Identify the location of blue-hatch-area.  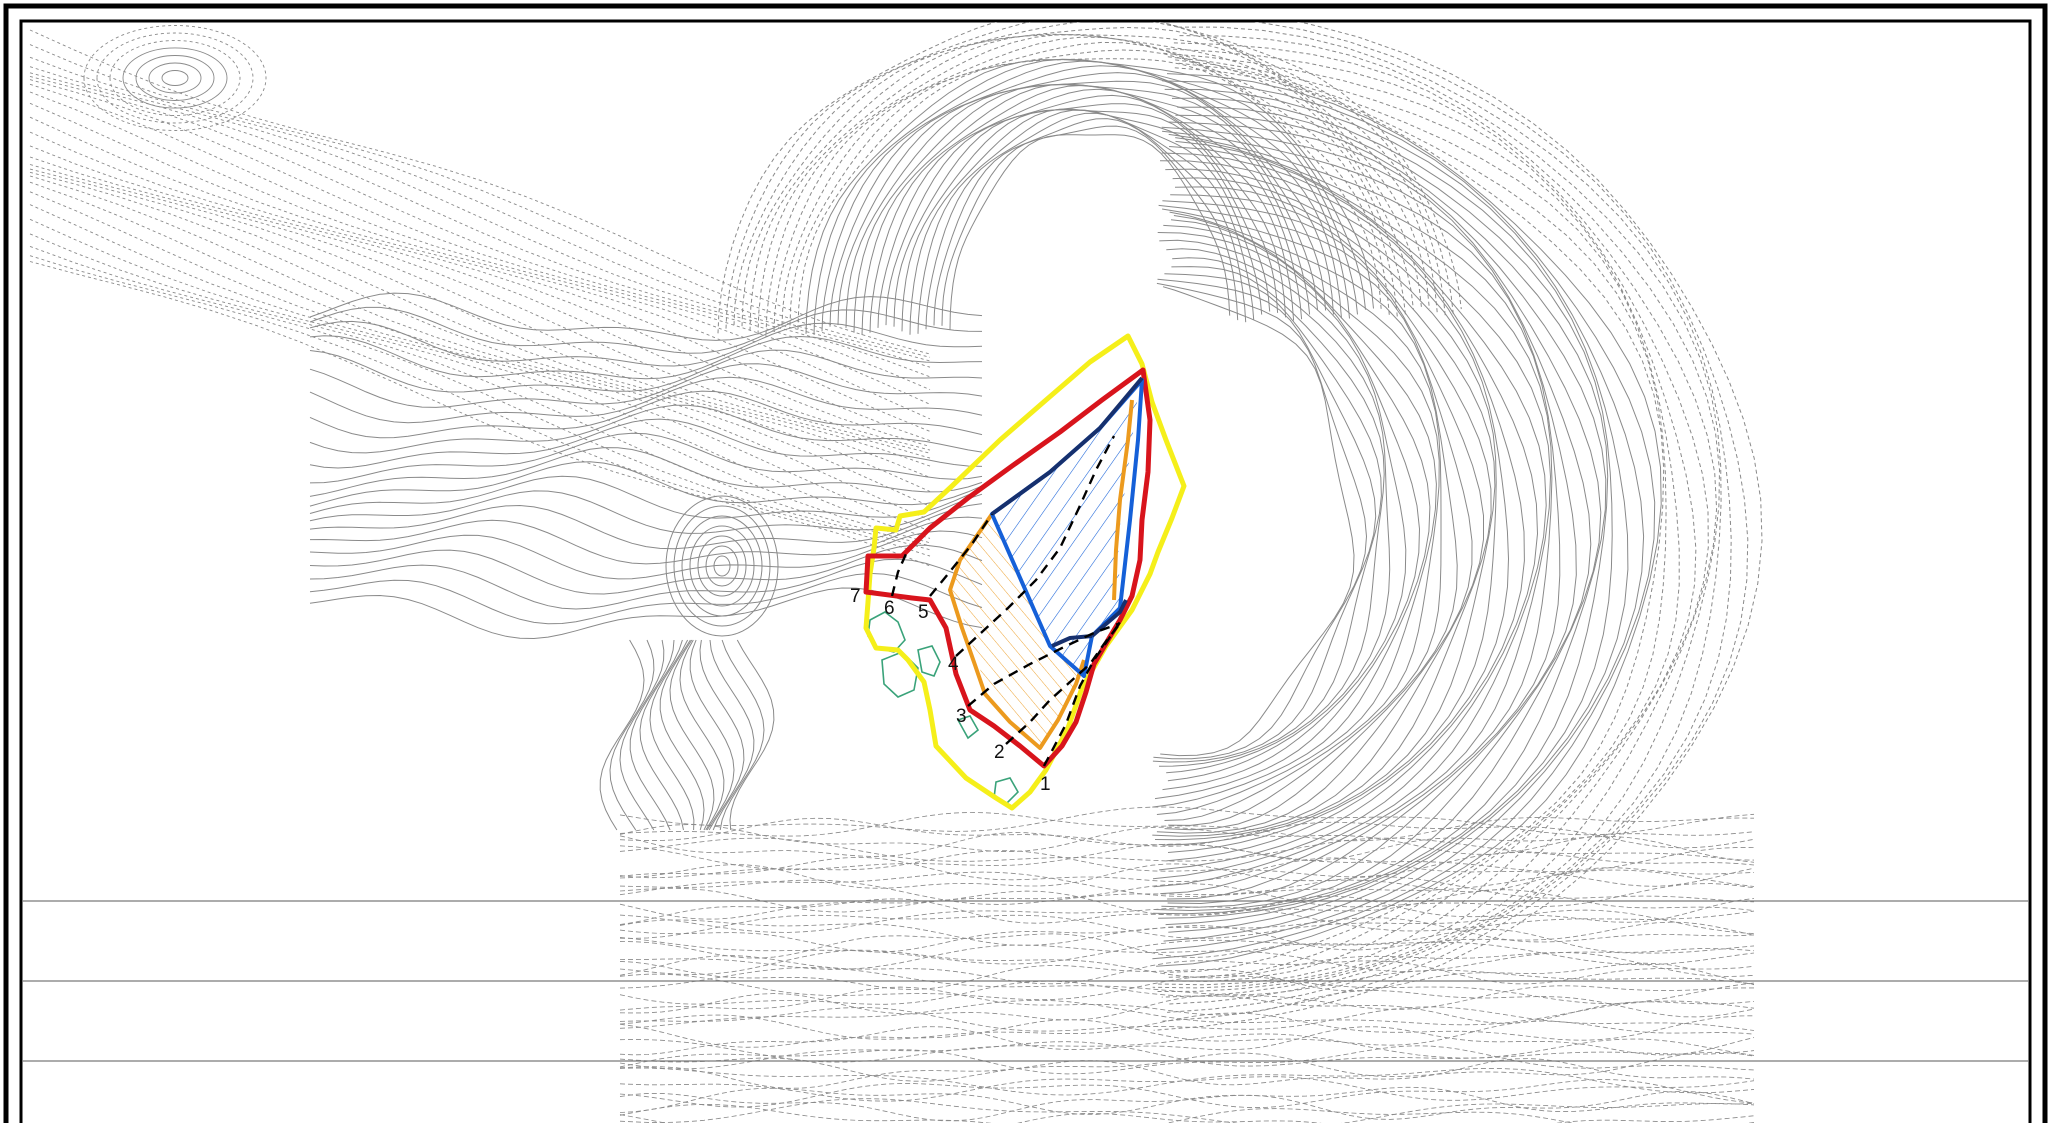
(1066, 526).